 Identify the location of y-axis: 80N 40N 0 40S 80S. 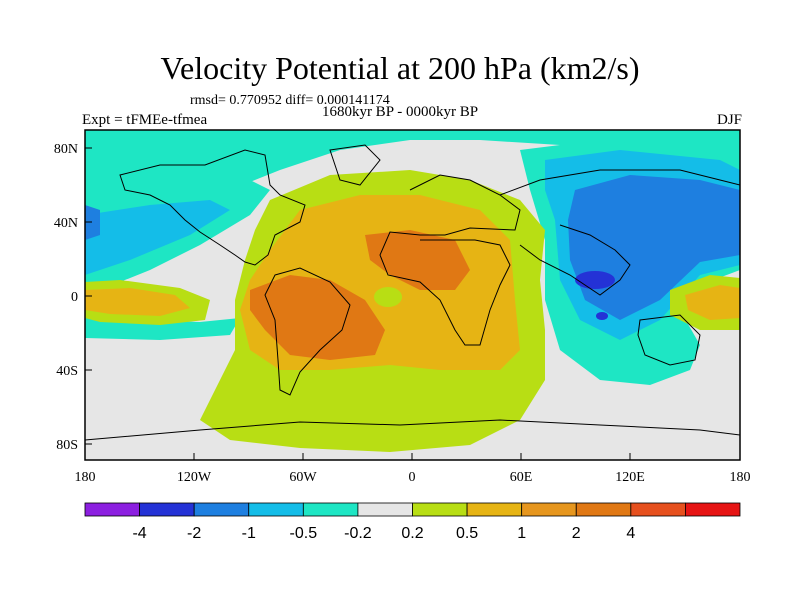
(73, 297).